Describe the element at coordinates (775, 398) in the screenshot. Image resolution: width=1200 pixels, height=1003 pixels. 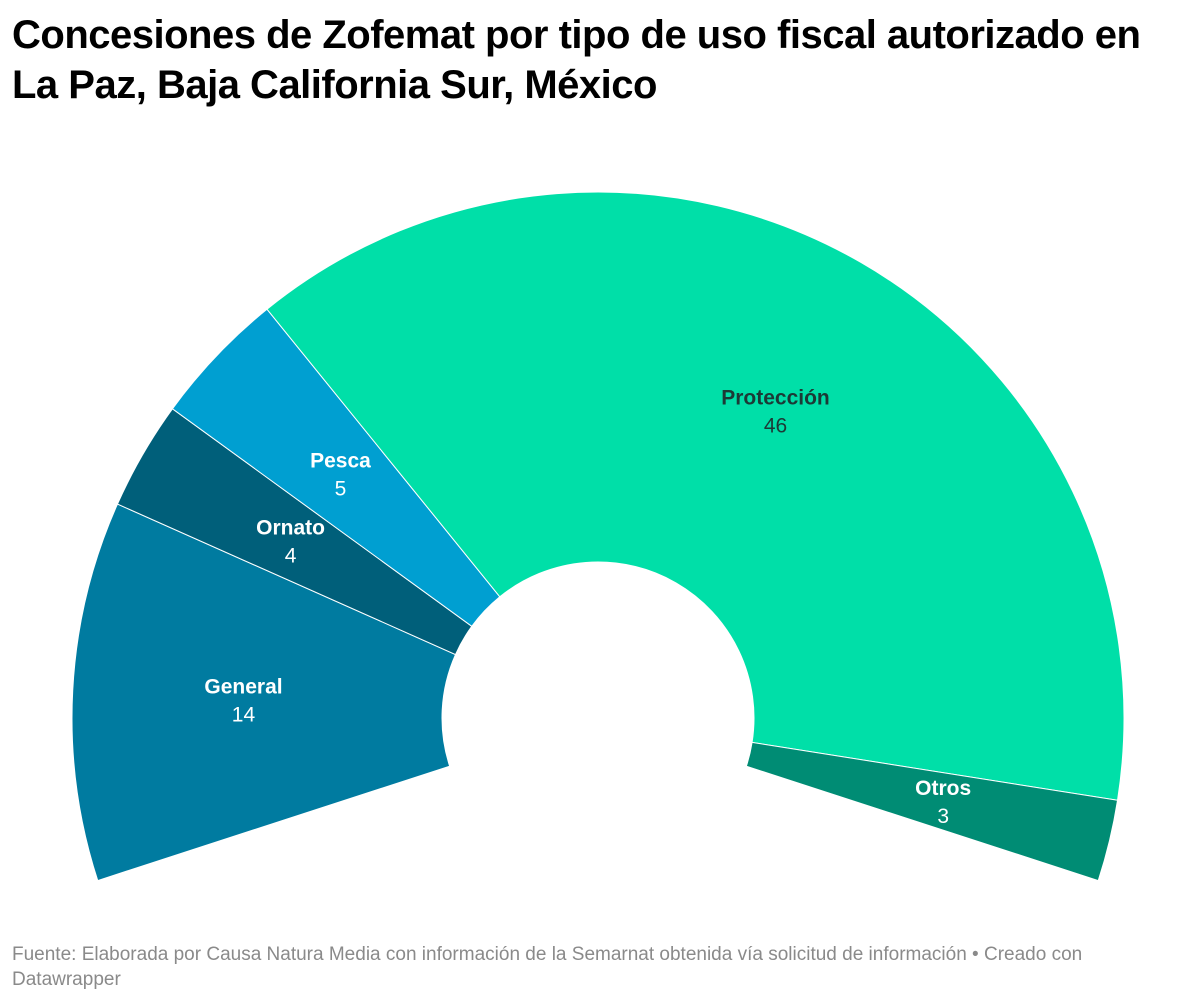
I see `slice-label-protecci-n: Protección` at that location.